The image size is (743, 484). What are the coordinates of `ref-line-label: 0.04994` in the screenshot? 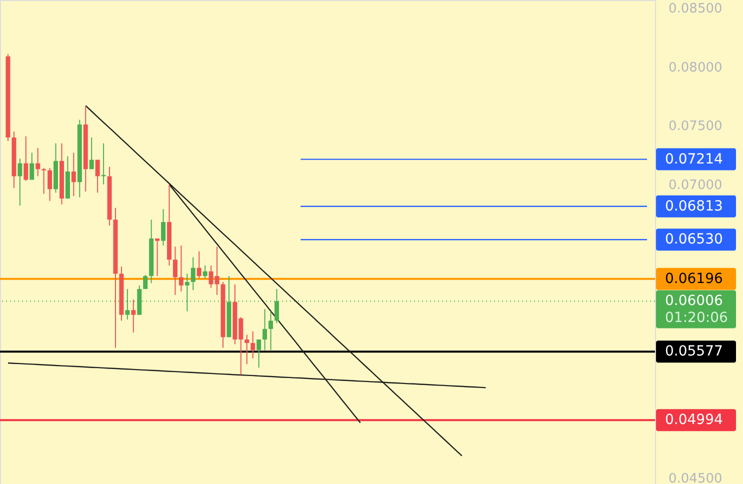 It's located at (694, 420).